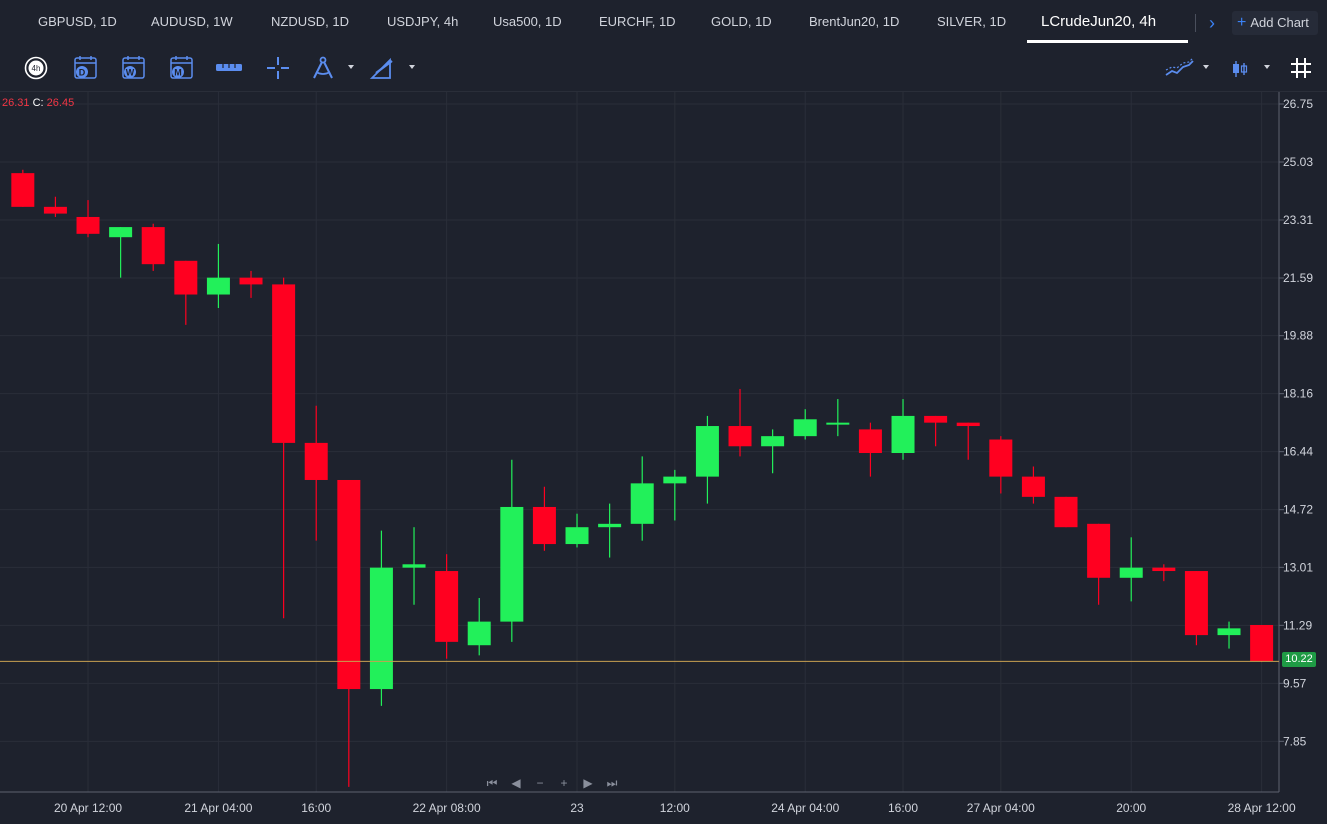  I want to click on week-icon-letter: W, so click(130, 73).